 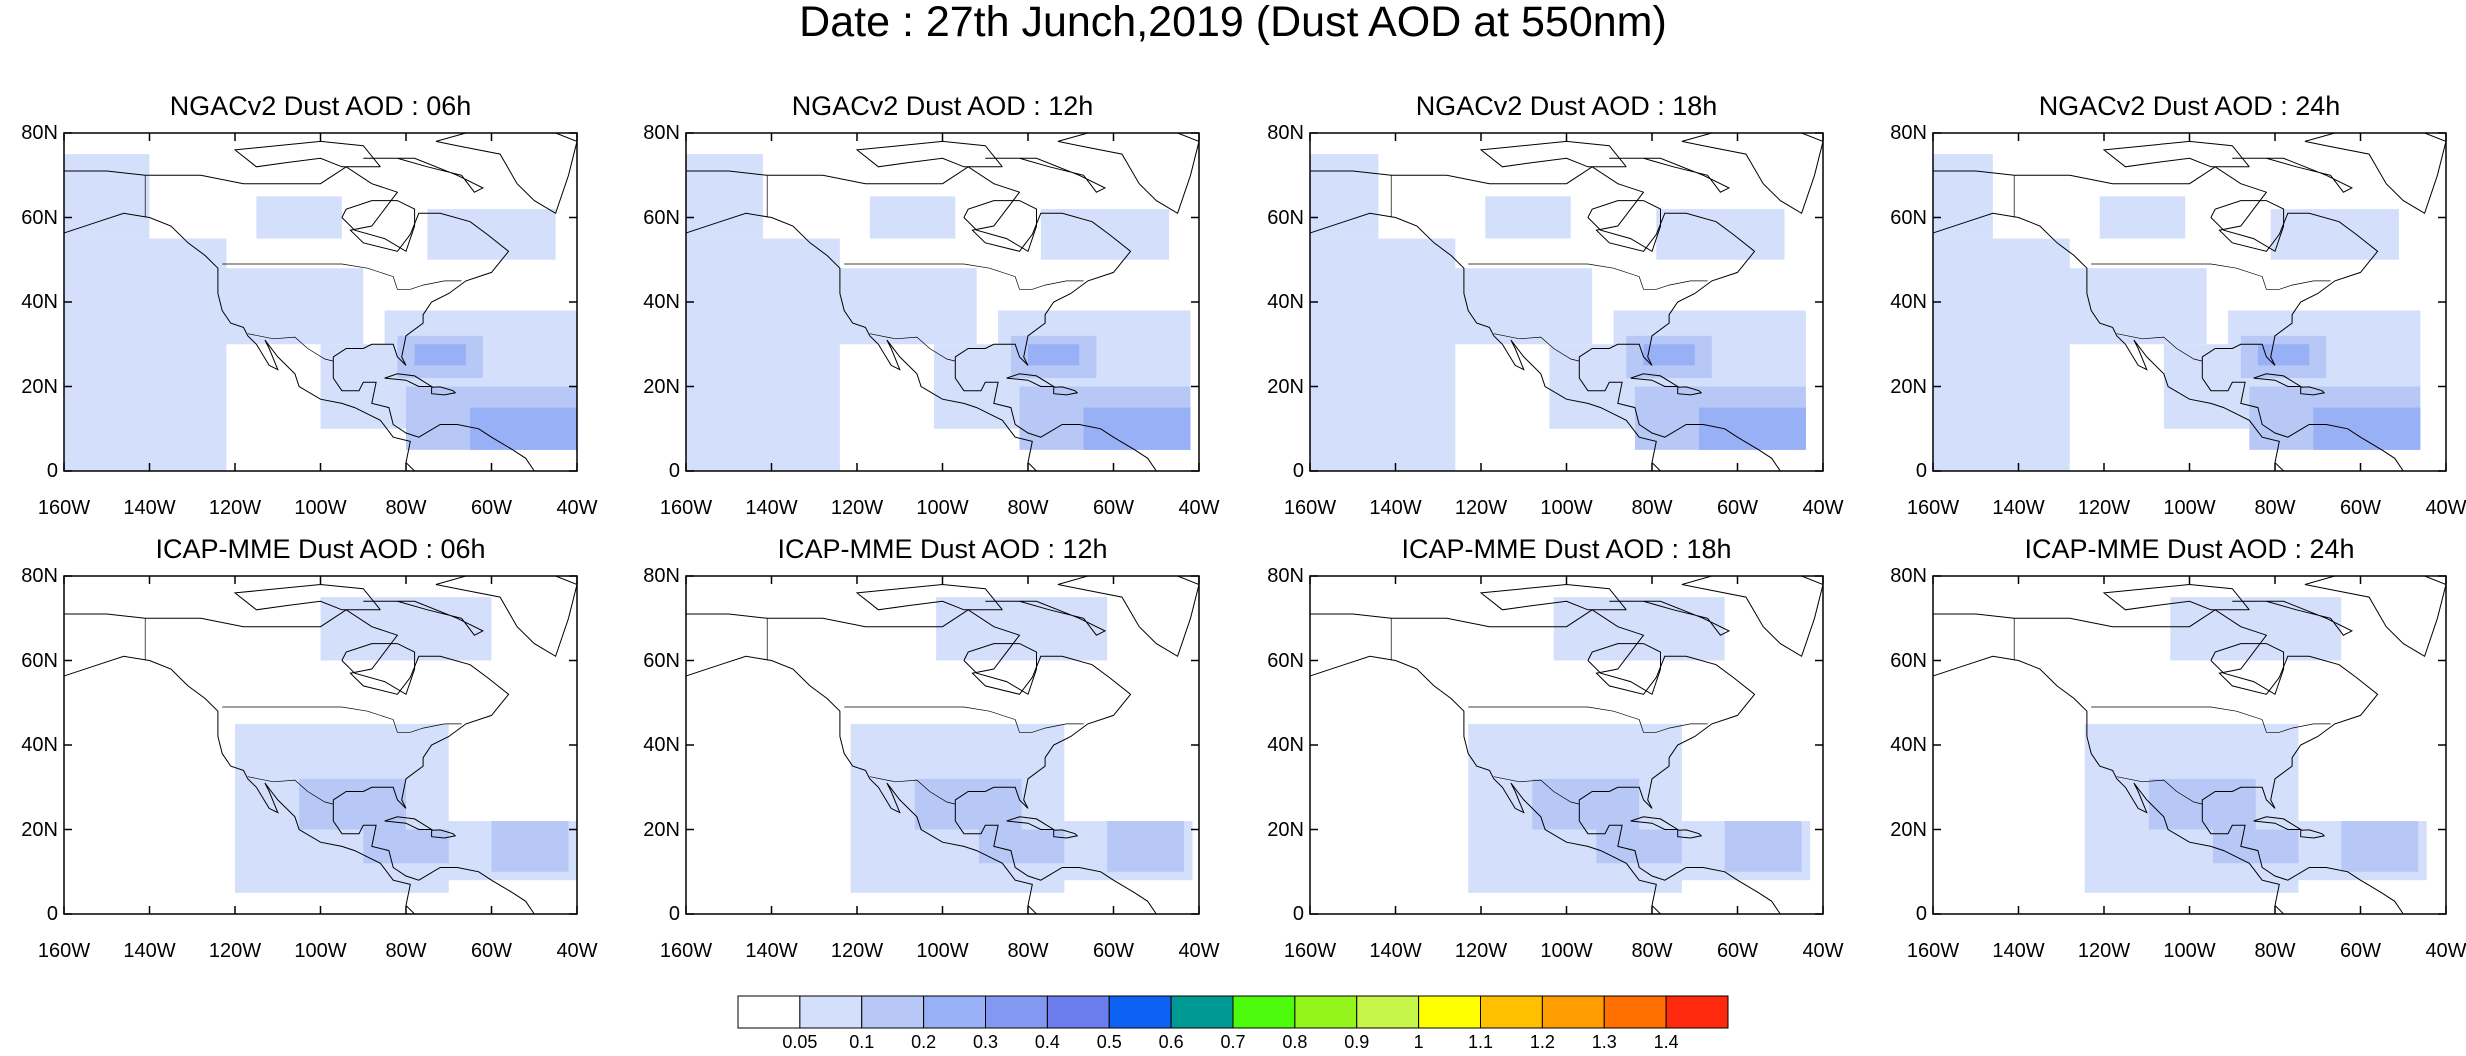 What do you see at coordinates (1233, 1042) in the screenshot?
I see `colorbar-label: 0.7` at bounding box center [1233, 1042].